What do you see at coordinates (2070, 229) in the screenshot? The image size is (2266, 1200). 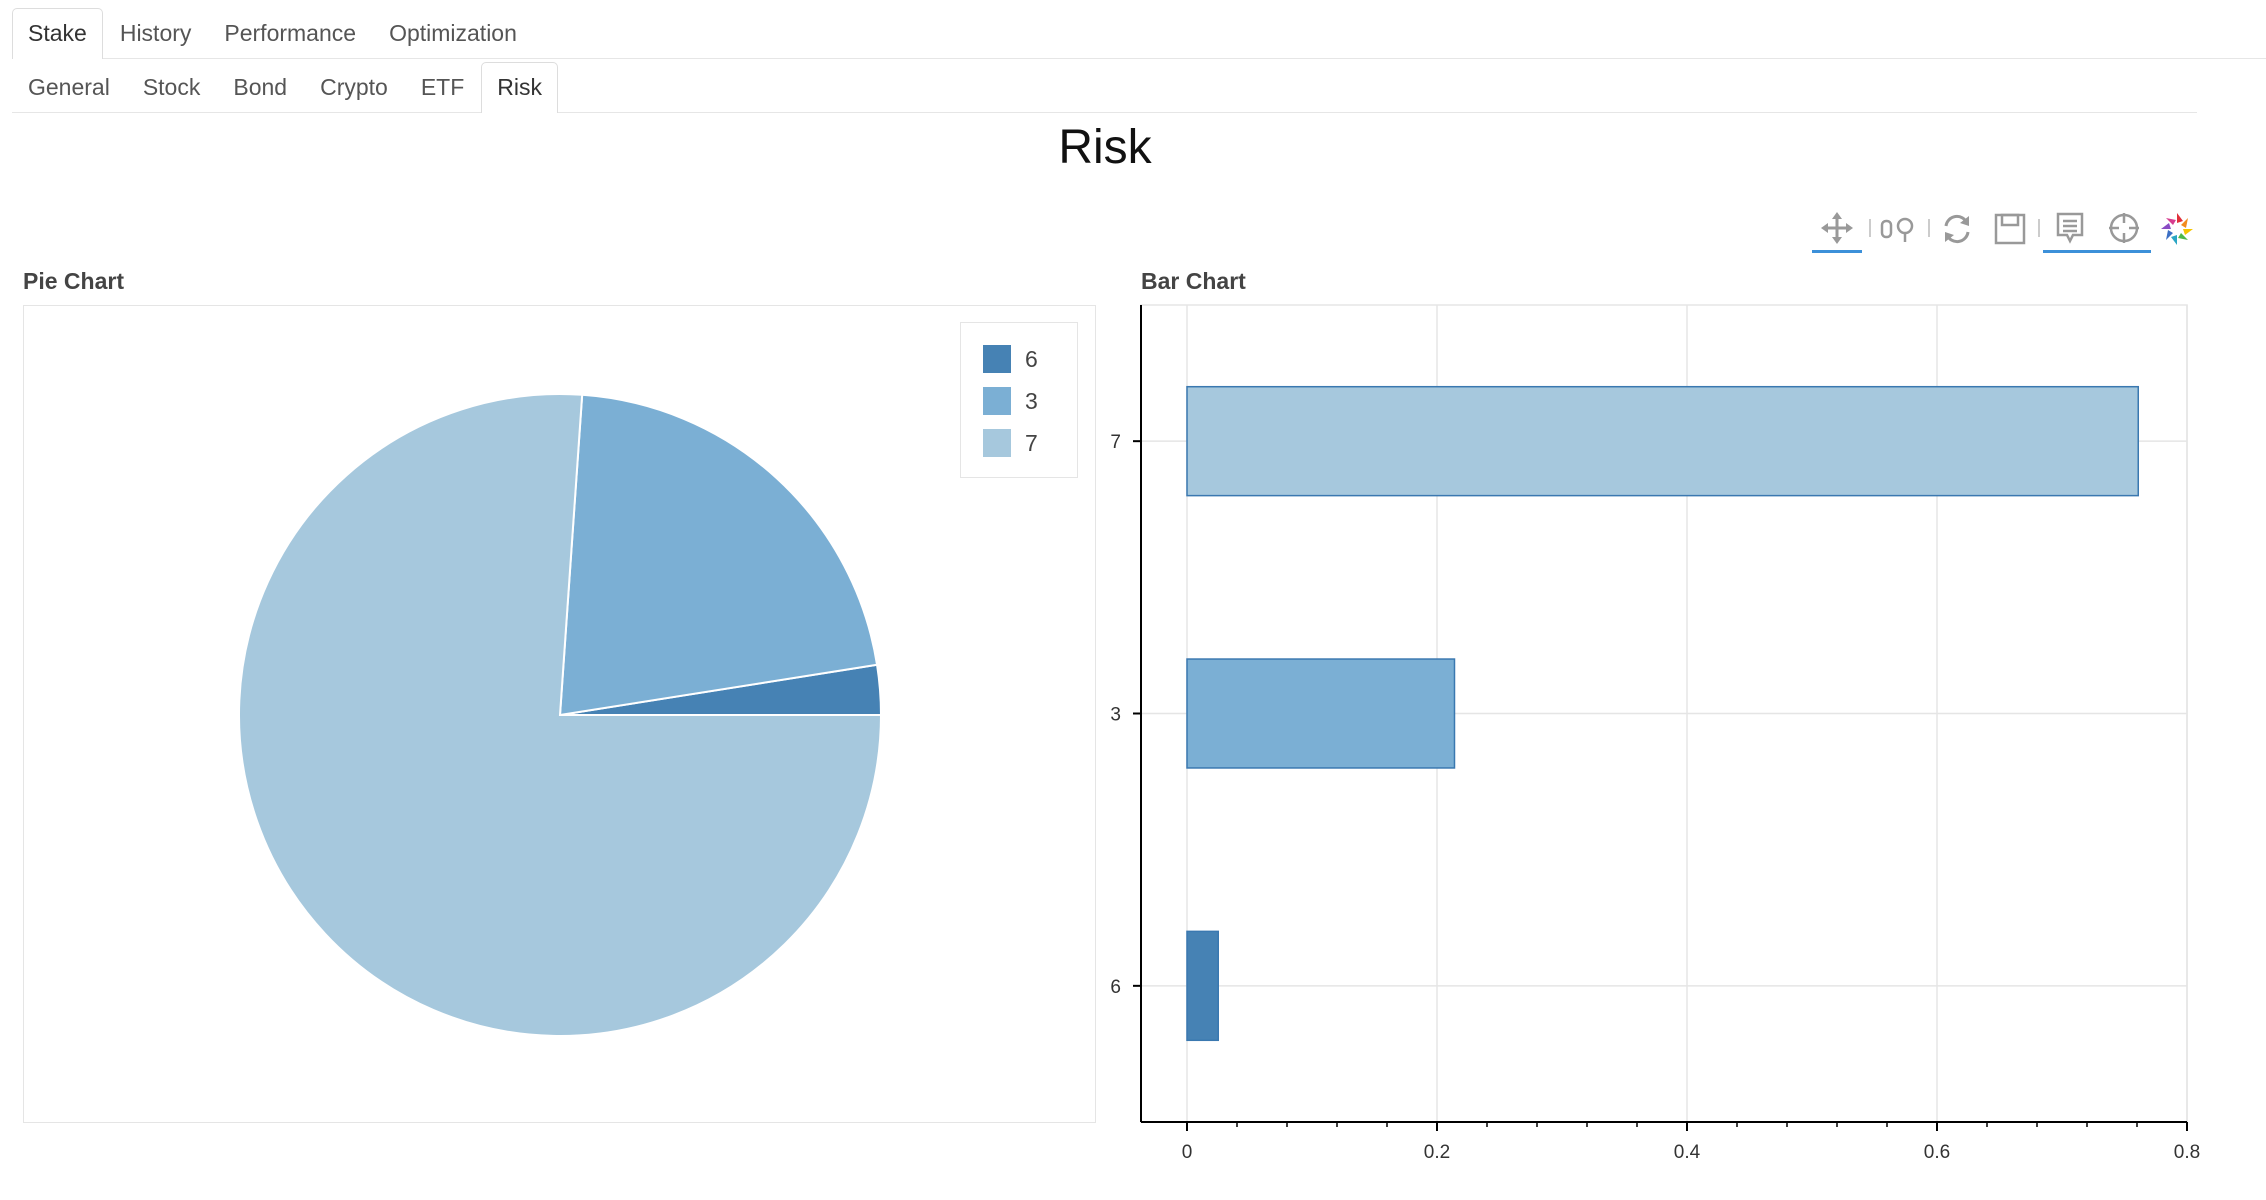 I see `hover-icon` at bounding box center [2070, 229].